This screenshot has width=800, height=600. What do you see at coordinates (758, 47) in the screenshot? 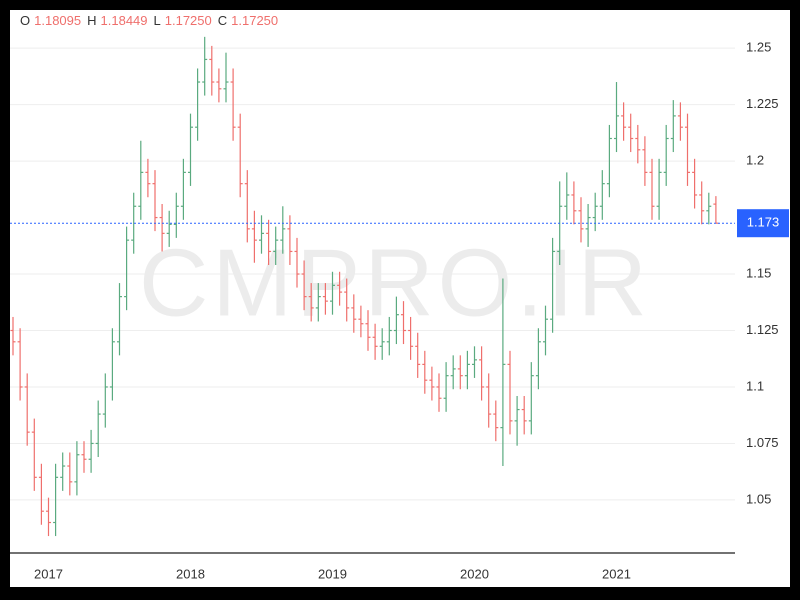
I see `y-tick-label: 1.25` at bounding box center [758, 47].